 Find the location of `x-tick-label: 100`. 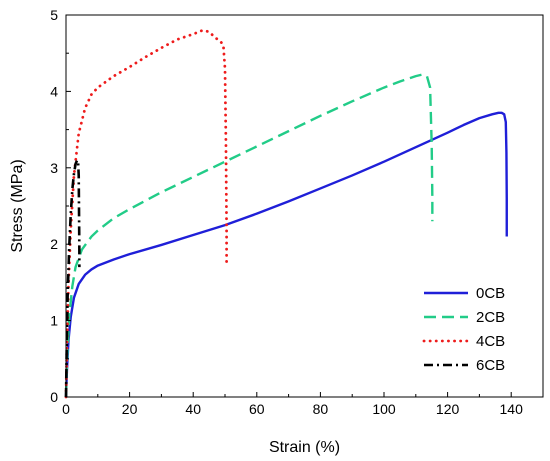

x-tick-label: 100 is located at coordinates (384, 409).